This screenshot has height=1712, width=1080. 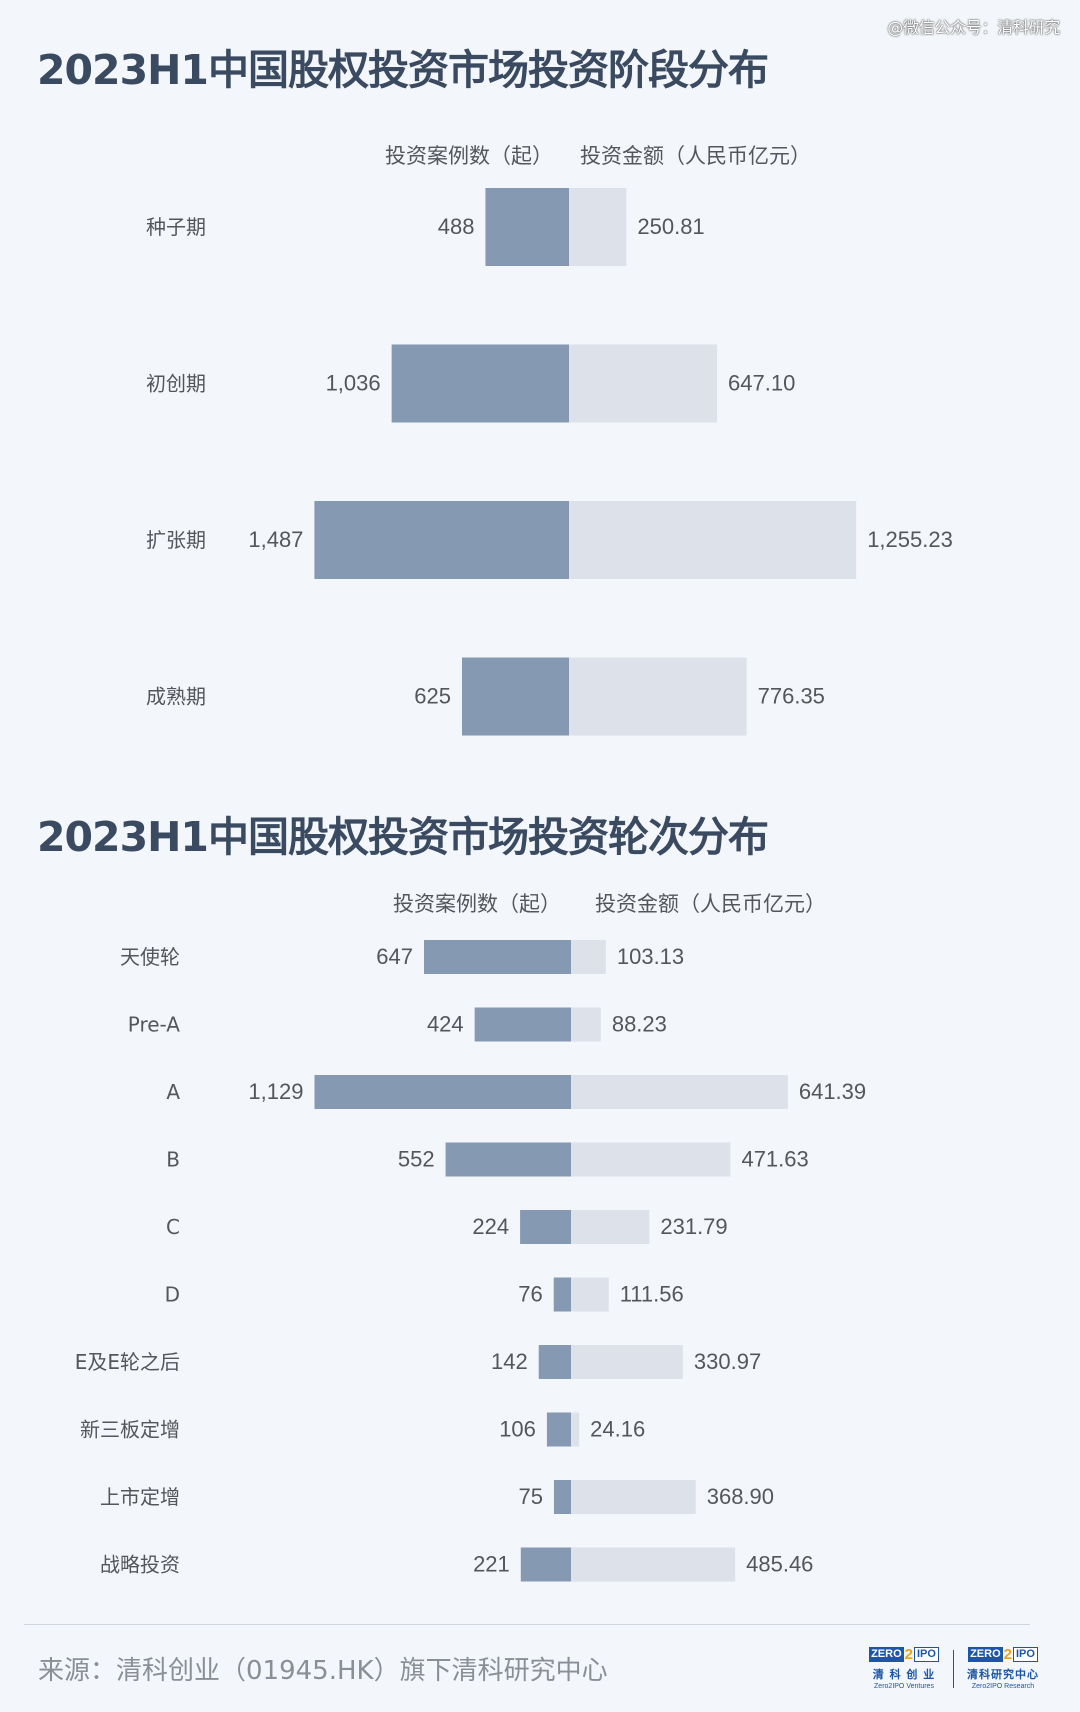 What do you see at coordinates (445, 1024) in the screenshot?
I see `count-label-cat-1: 424` at bounding box center [445, 1024].